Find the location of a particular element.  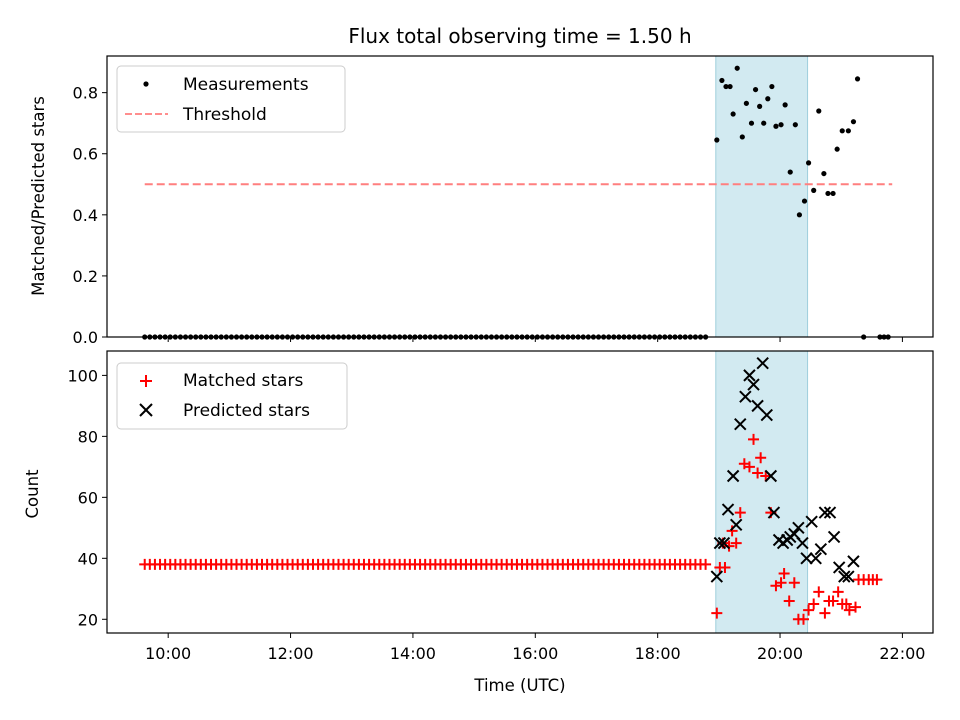

top-legend: Measurements Threshold is located at coordinates (231, 99).